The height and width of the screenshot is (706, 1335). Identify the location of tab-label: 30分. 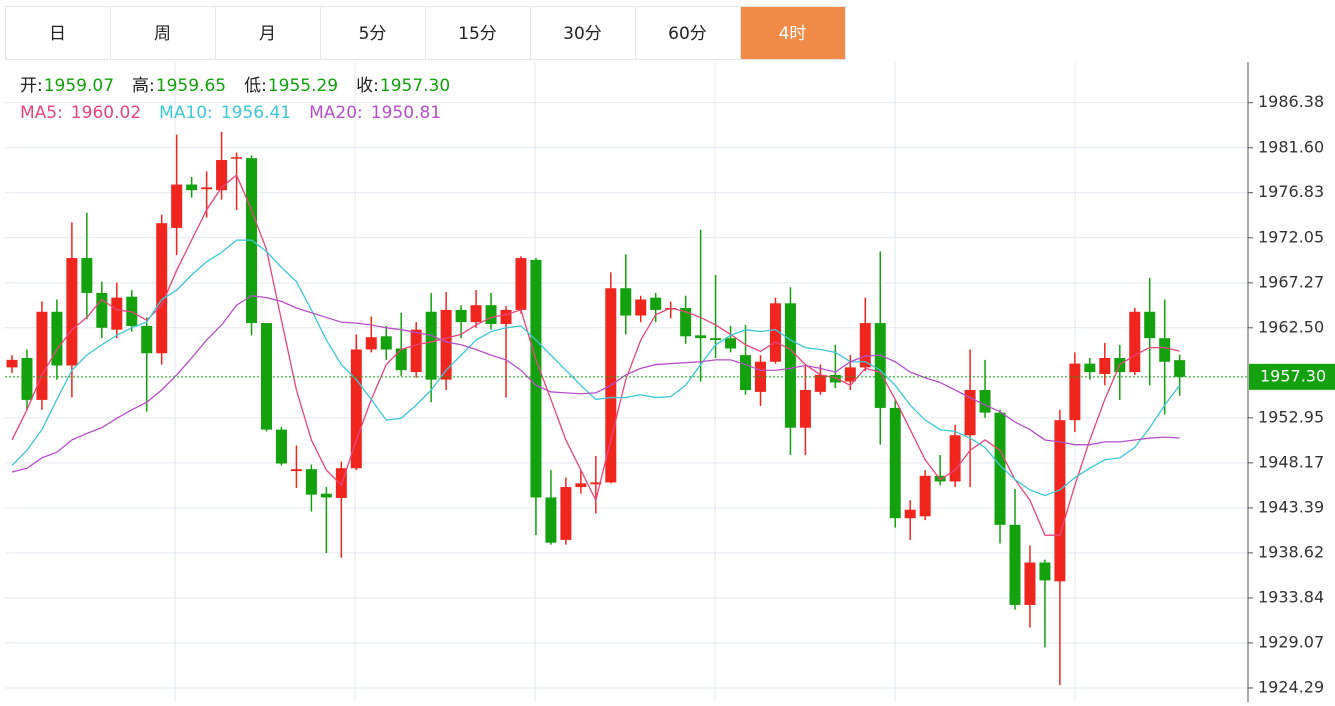
(582, 34).